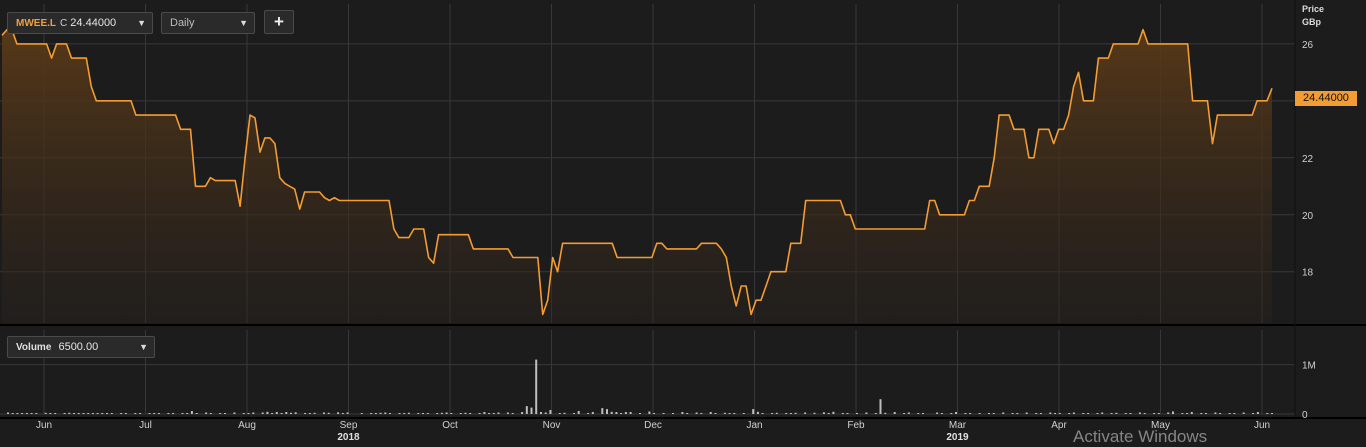 This screenshot has height=447, width=1366. I want to click on volume-tick-label: 0, so click(1305, 415).